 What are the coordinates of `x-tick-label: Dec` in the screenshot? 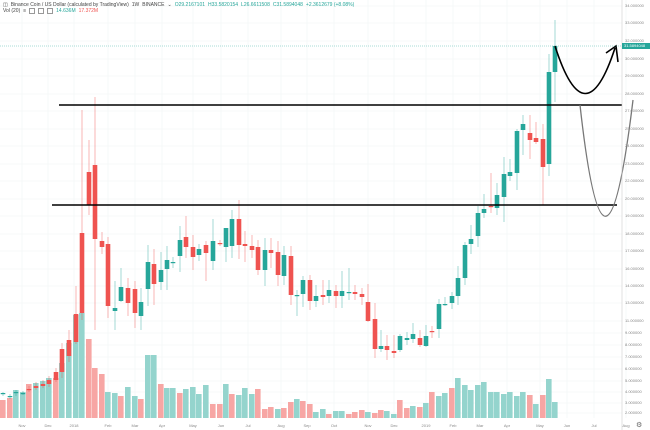 It's located at (48, 425).